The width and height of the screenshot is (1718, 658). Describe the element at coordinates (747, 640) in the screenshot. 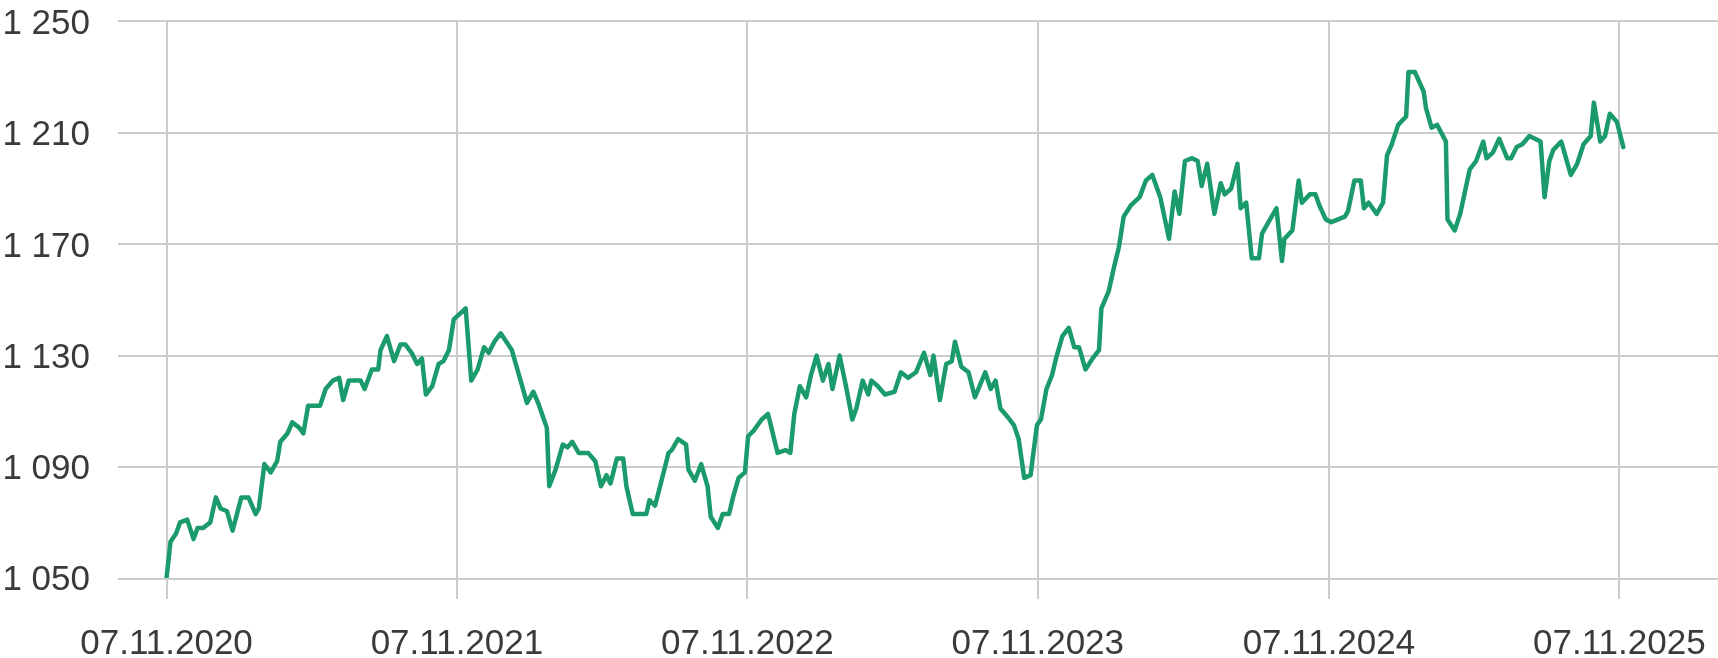

I see `x-tick-label: 07.11.2022` at that location.